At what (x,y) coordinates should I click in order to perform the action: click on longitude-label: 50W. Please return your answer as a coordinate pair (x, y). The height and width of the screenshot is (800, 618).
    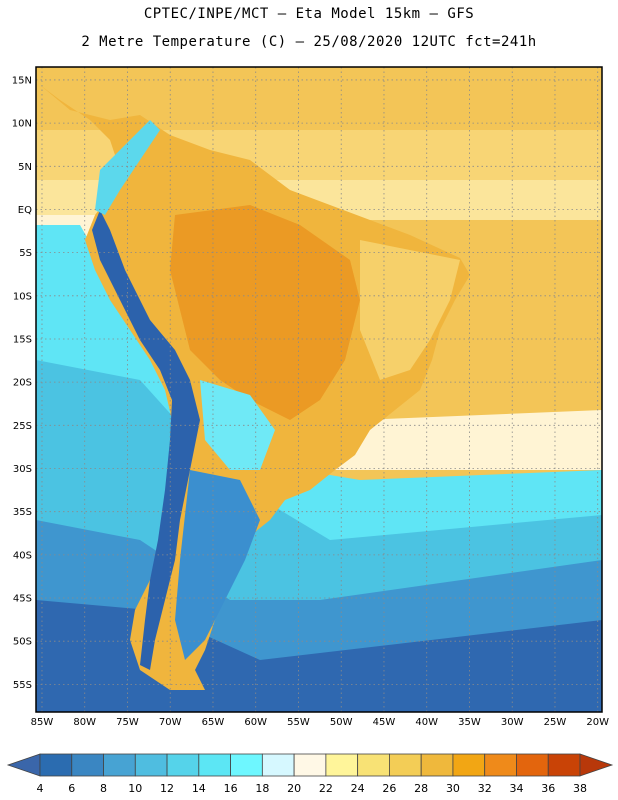
    Looking at the image, I should click on (341, 722).